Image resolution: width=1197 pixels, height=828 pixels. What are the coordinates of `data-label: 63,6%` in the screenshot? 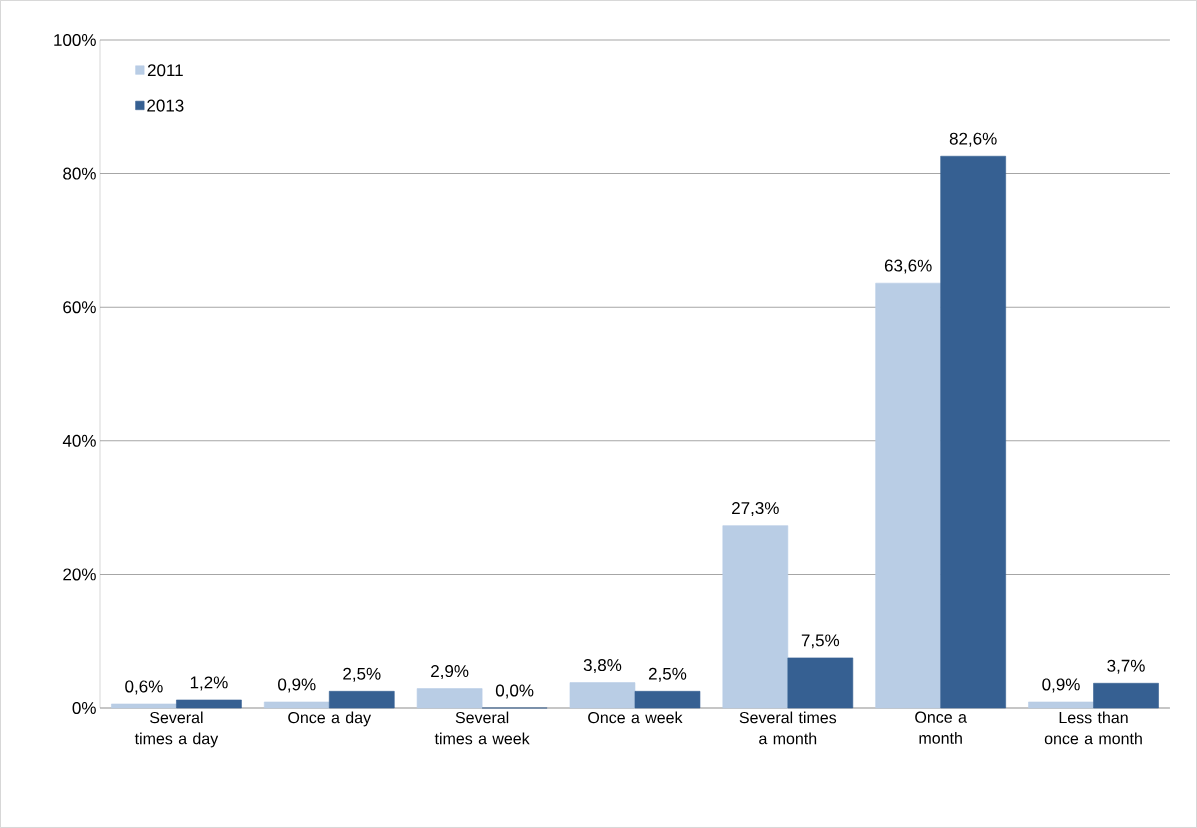 It's located at (908, 266).